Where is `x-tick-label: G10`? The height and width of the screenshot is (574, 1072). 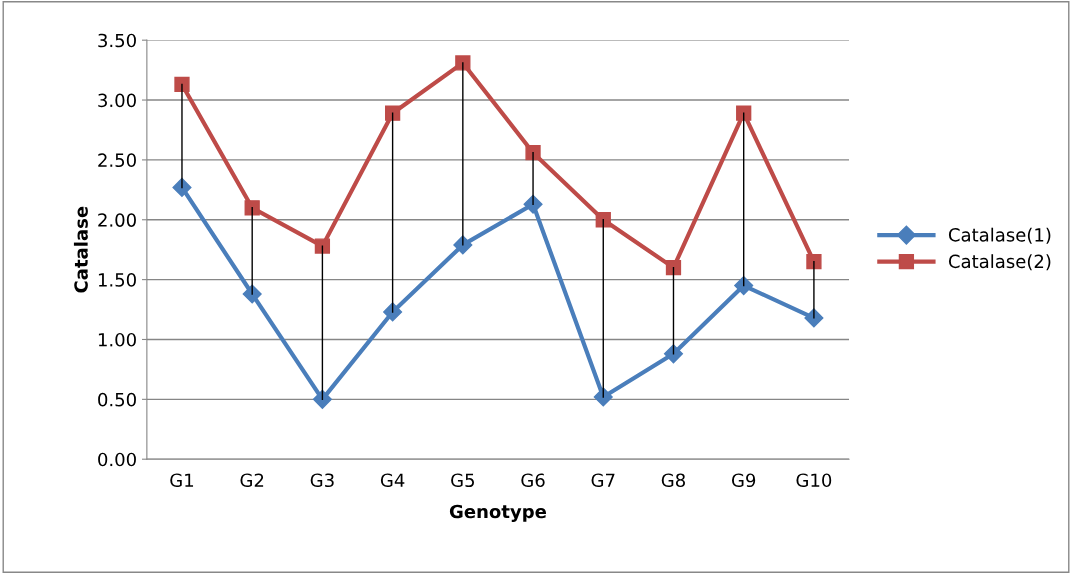
x-tick-label: G10 is located at coordinates (814, 480).